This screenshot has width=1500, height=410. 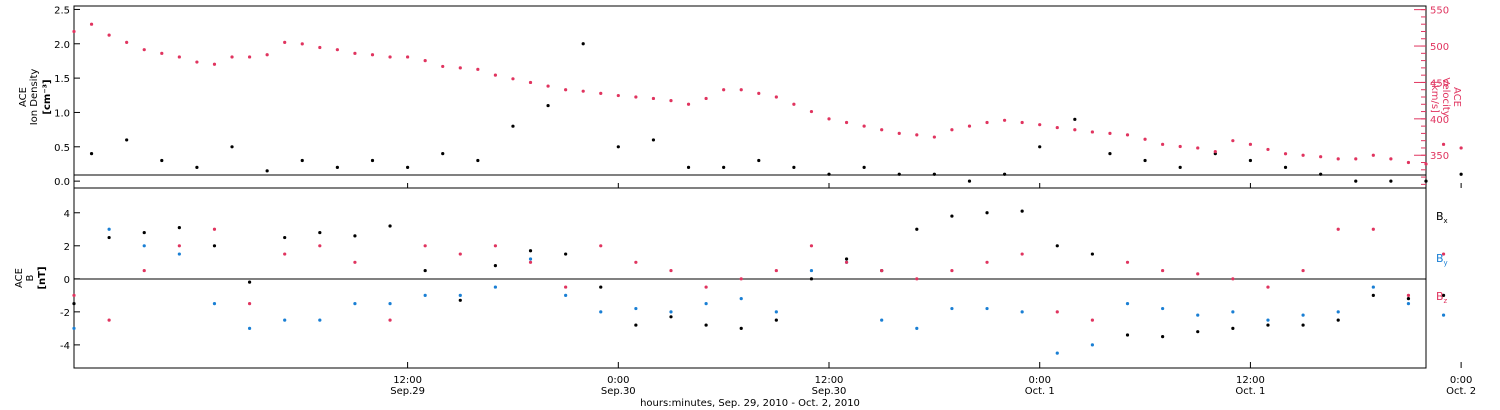 What do you see at coordinates (1434, 97) in the screenshot?
I see `velocity-ylabel-line3: [km/s]` at bounding box center [1434, 97].